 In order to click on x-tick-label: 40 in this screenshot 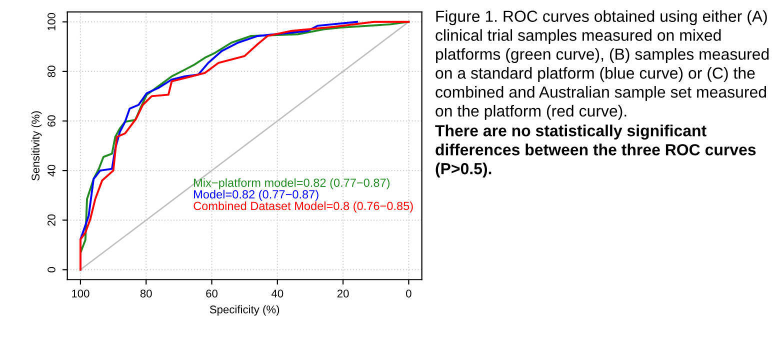, I will do `click(277, 294)`.